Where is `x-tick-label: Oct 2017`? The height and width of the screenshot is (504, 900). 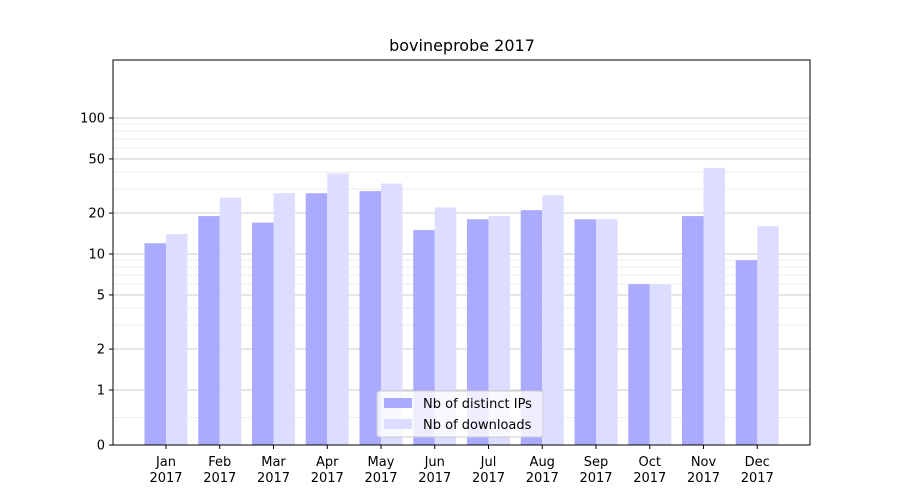 x-tick-label: Oct 2017 is located at coordinates (649, 470).